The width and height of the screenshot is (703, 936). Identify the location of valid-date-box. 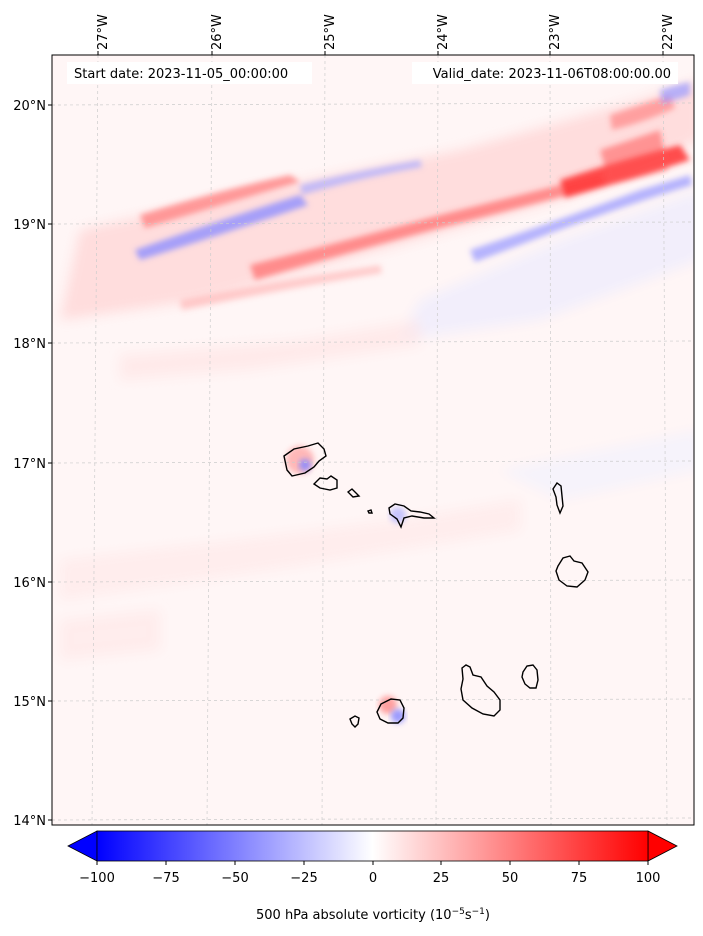
(545, 73).